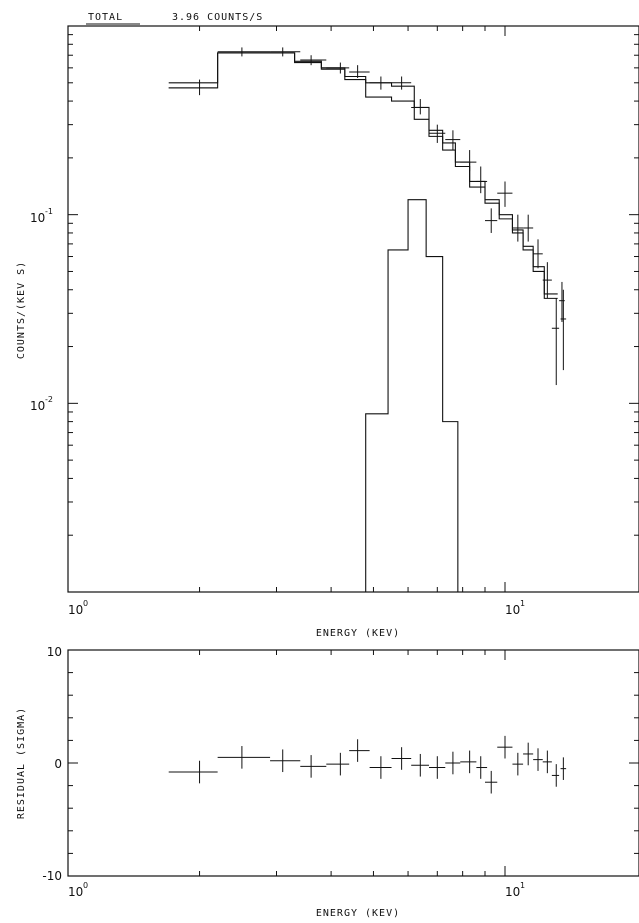 This screenshot has width=639, height=923. I want to click on bottom-y-tick-label-zero: 0, so click(58, 764).